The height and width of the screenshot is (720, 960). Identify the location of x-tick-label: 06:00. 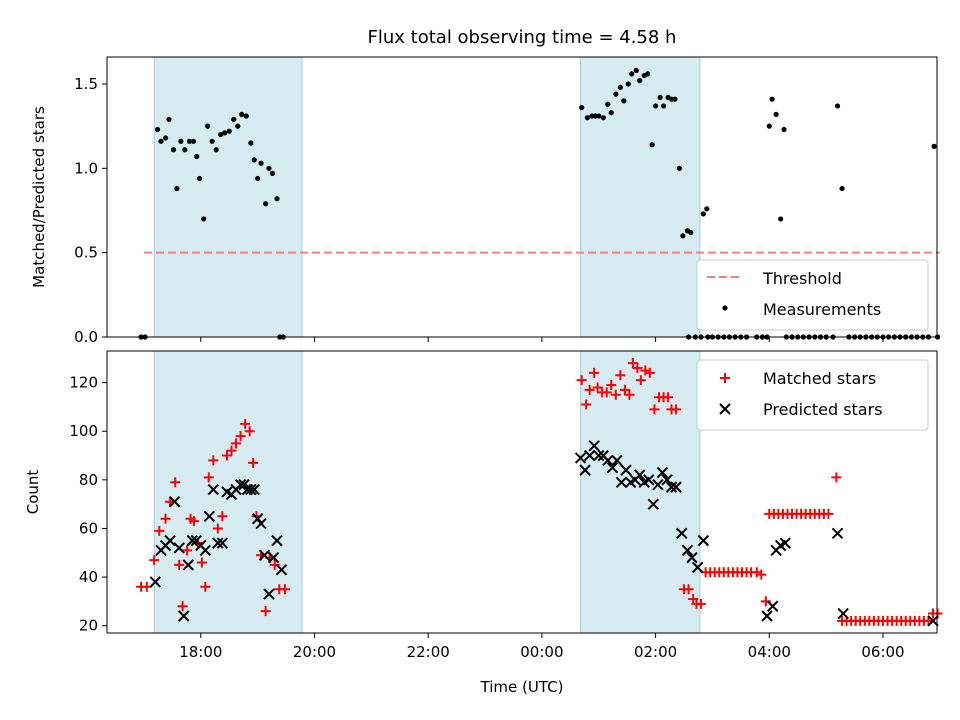
(882, 652).